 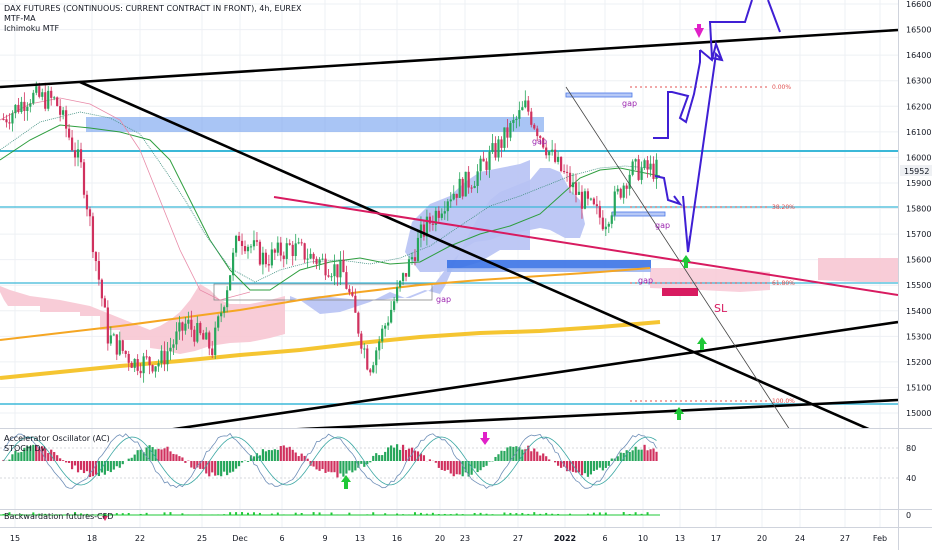 I want to click on osc-tick-80: 80, so click(x=911, y=448).